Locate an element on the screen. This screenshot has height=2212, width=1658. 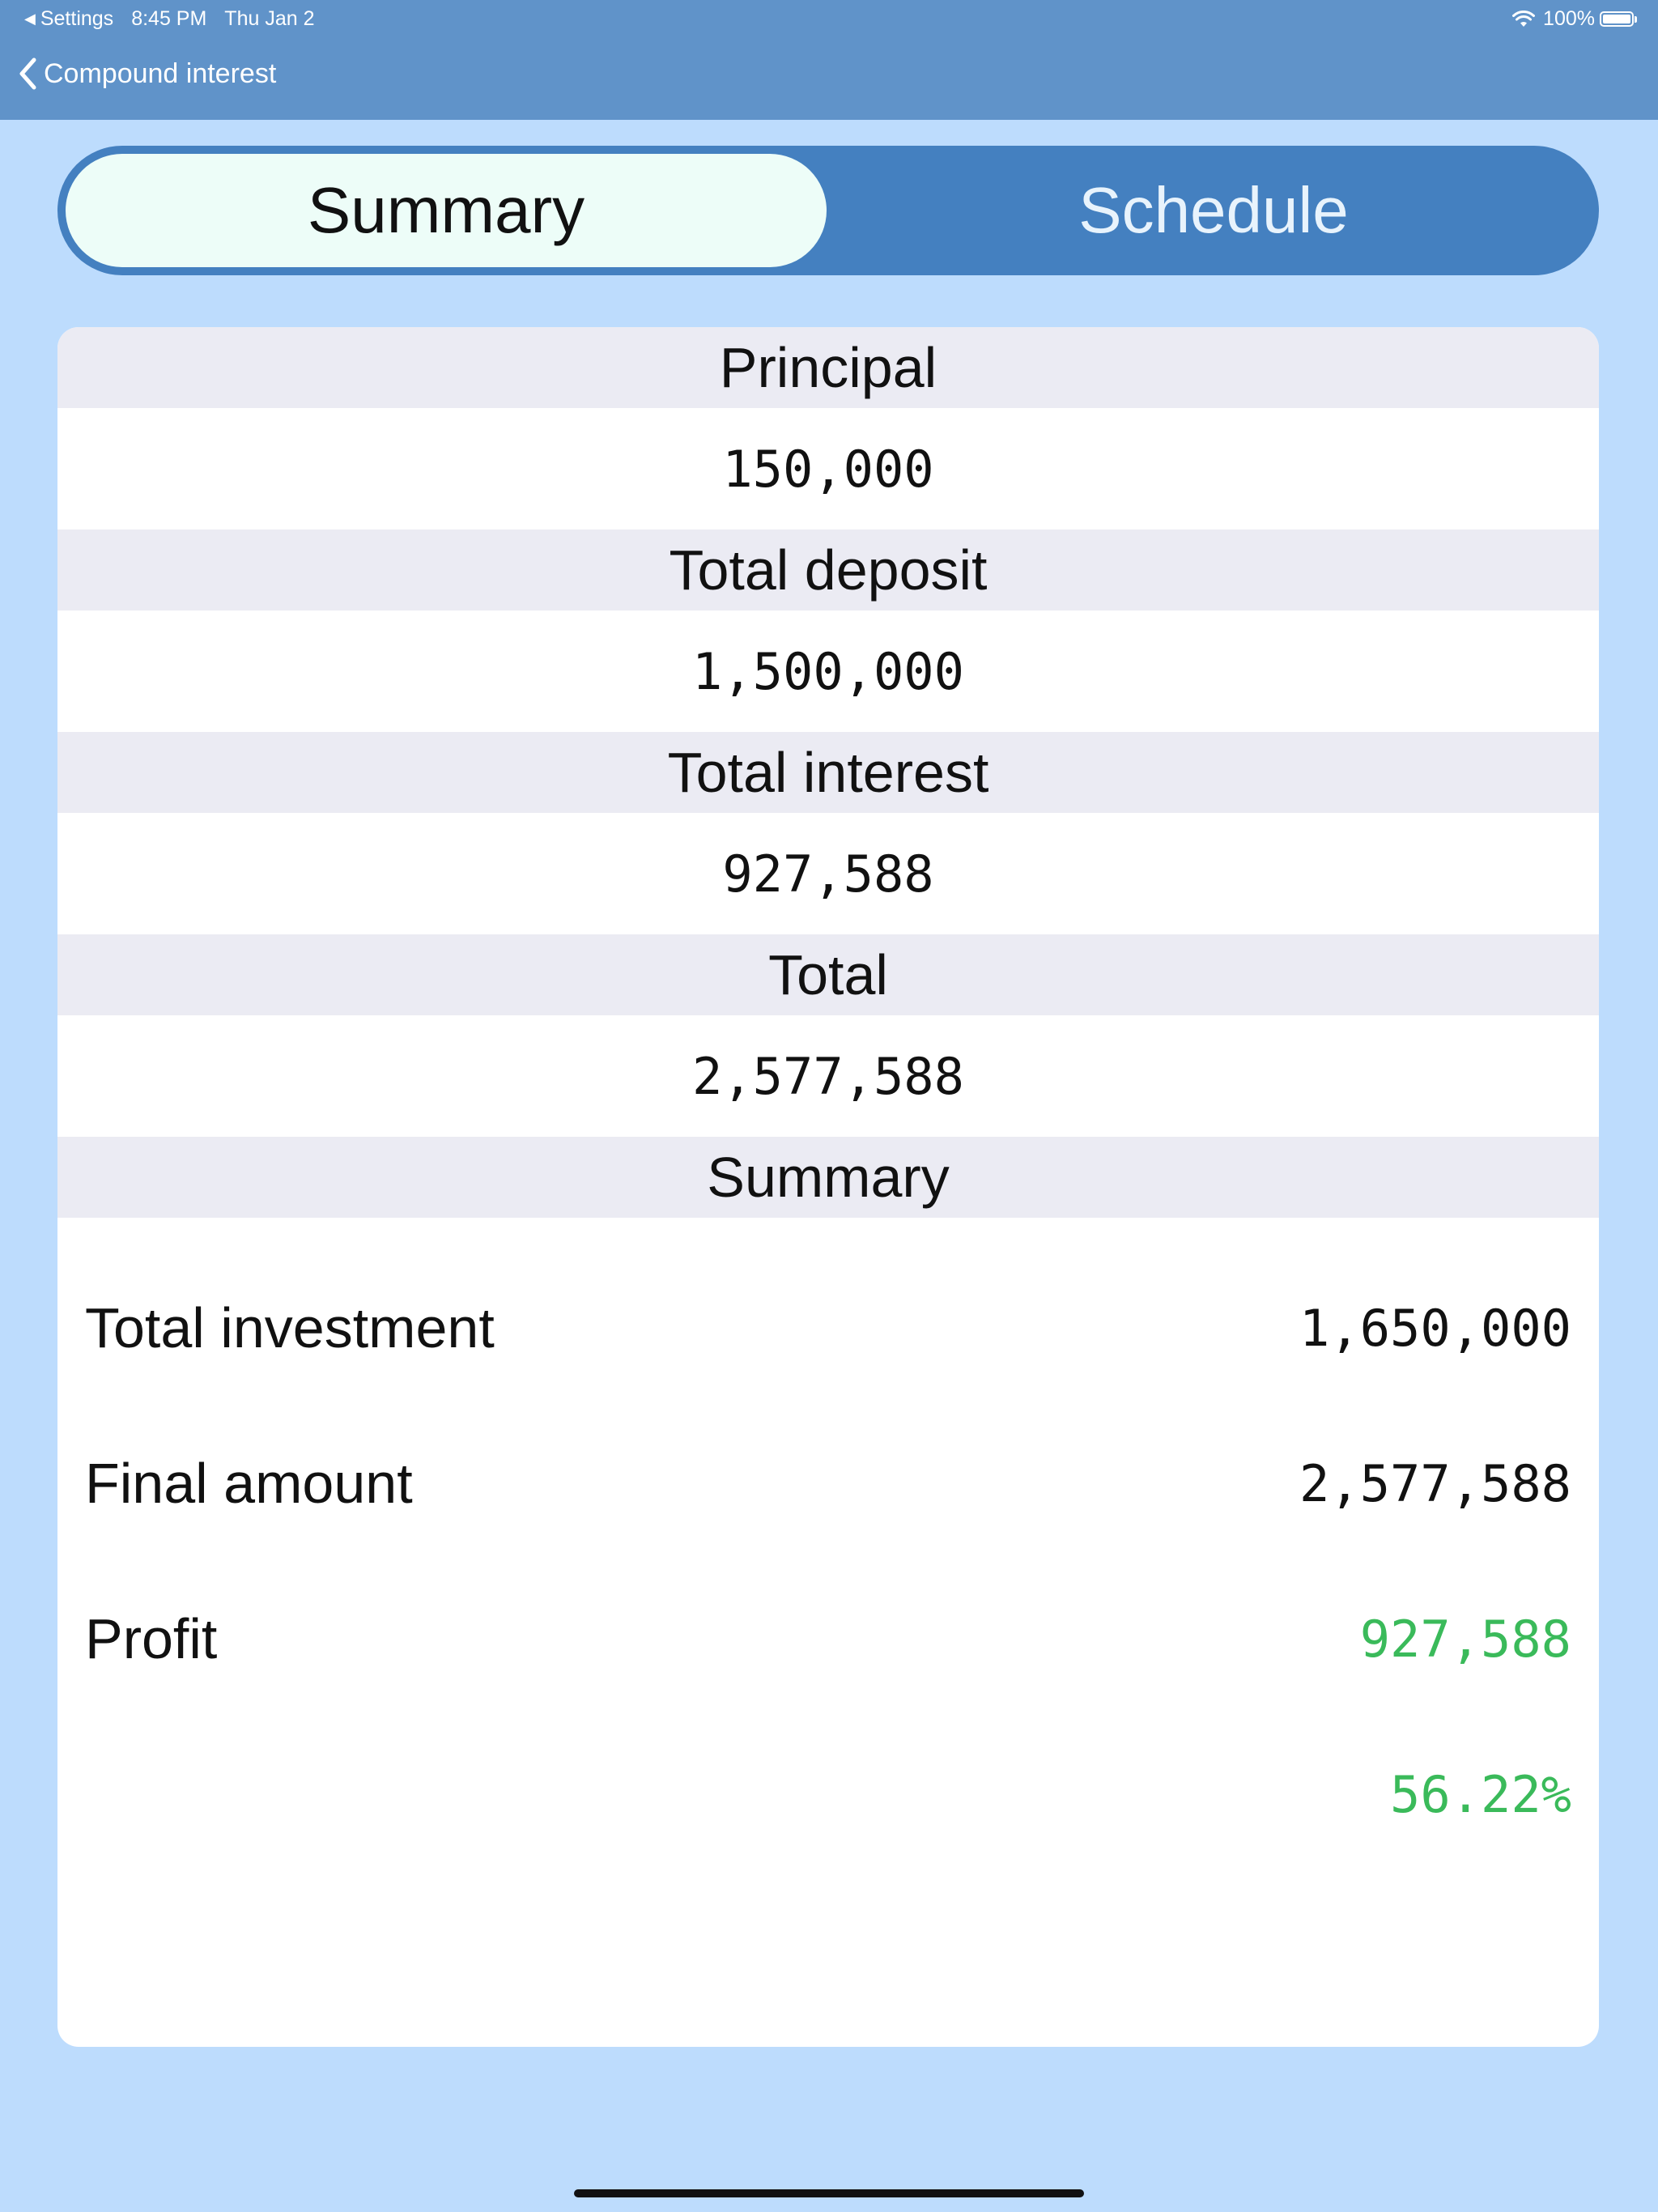
status-time: 8:45 PM is located at coordinates (169, 19).